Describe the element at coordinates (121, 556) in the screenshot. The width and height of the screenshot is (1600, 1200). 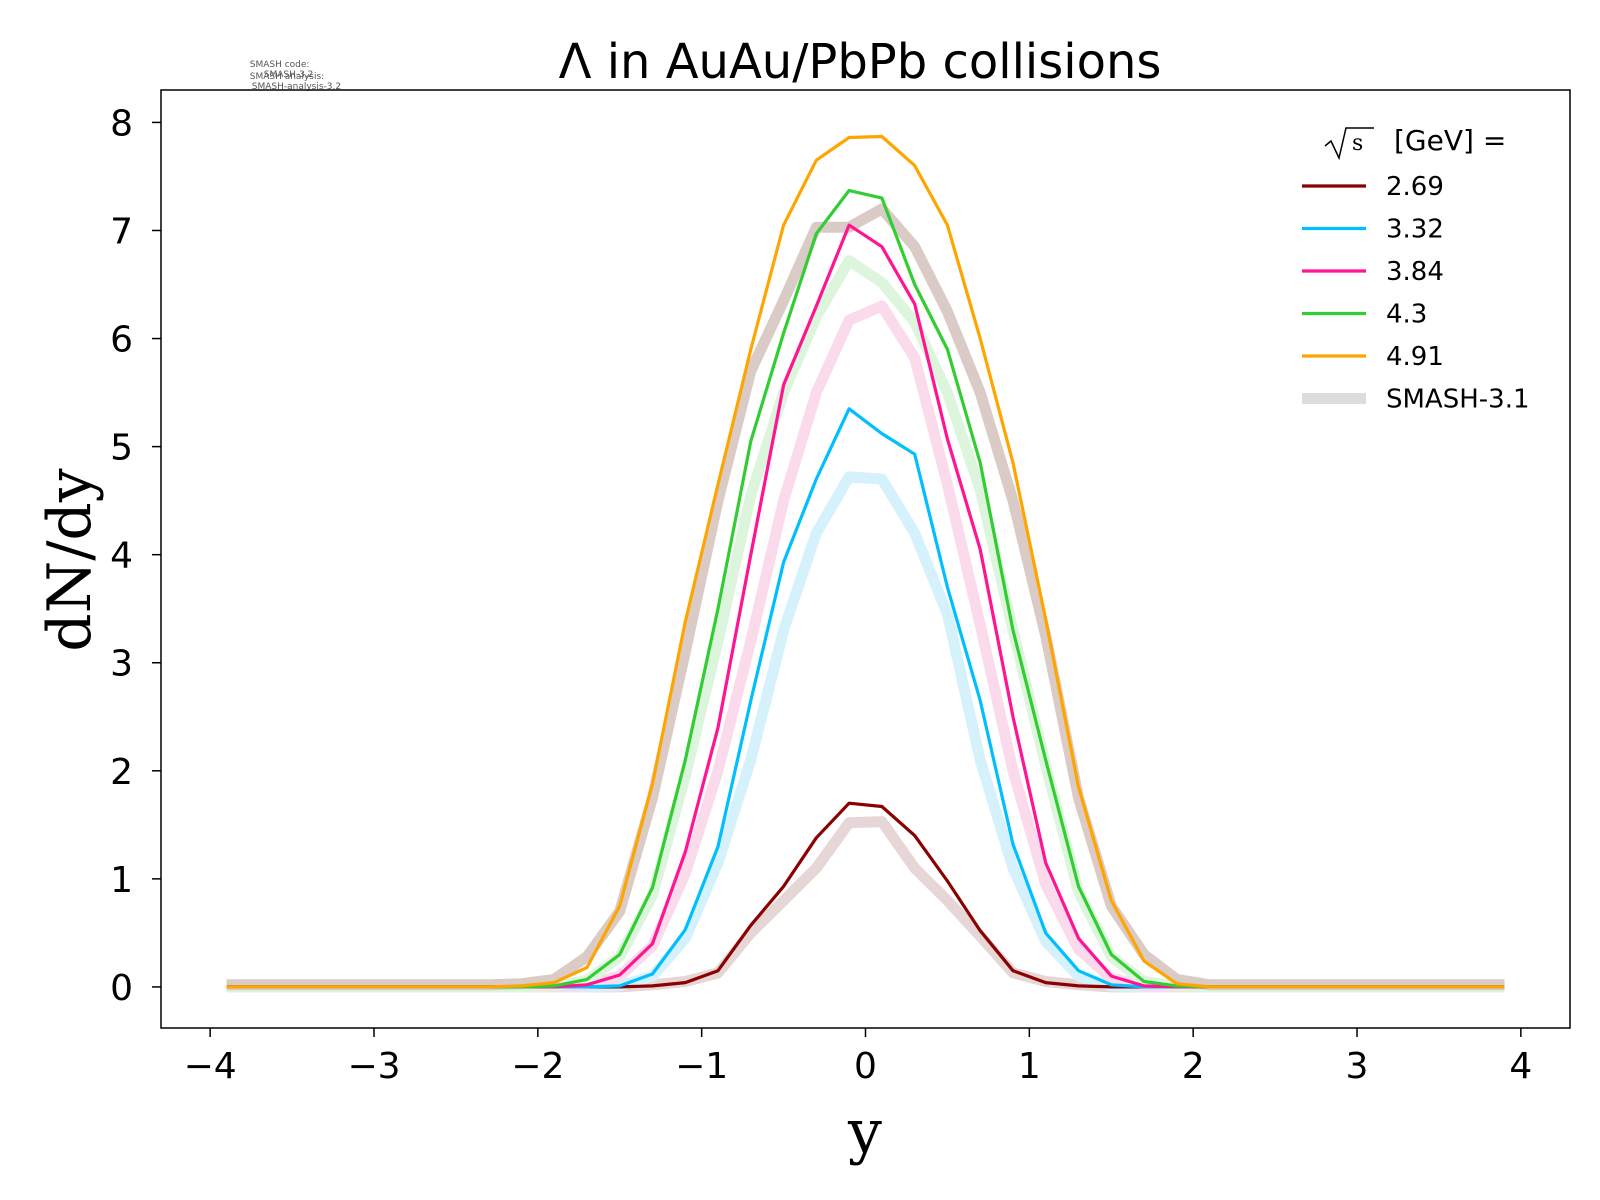
I see `y-tick-label: 4` at that location.